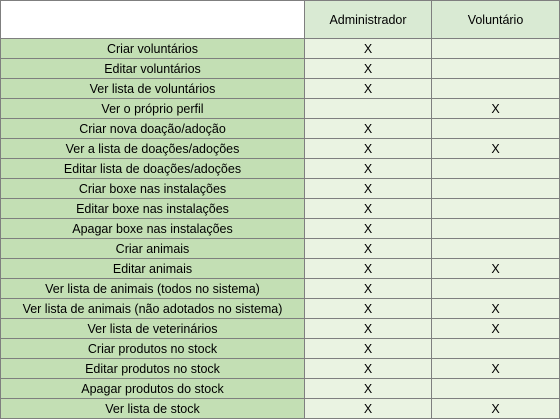  Describe the element at coordinates (495, 19) in the screenshot. I see `header-voluntario: Voluntário` at that location.